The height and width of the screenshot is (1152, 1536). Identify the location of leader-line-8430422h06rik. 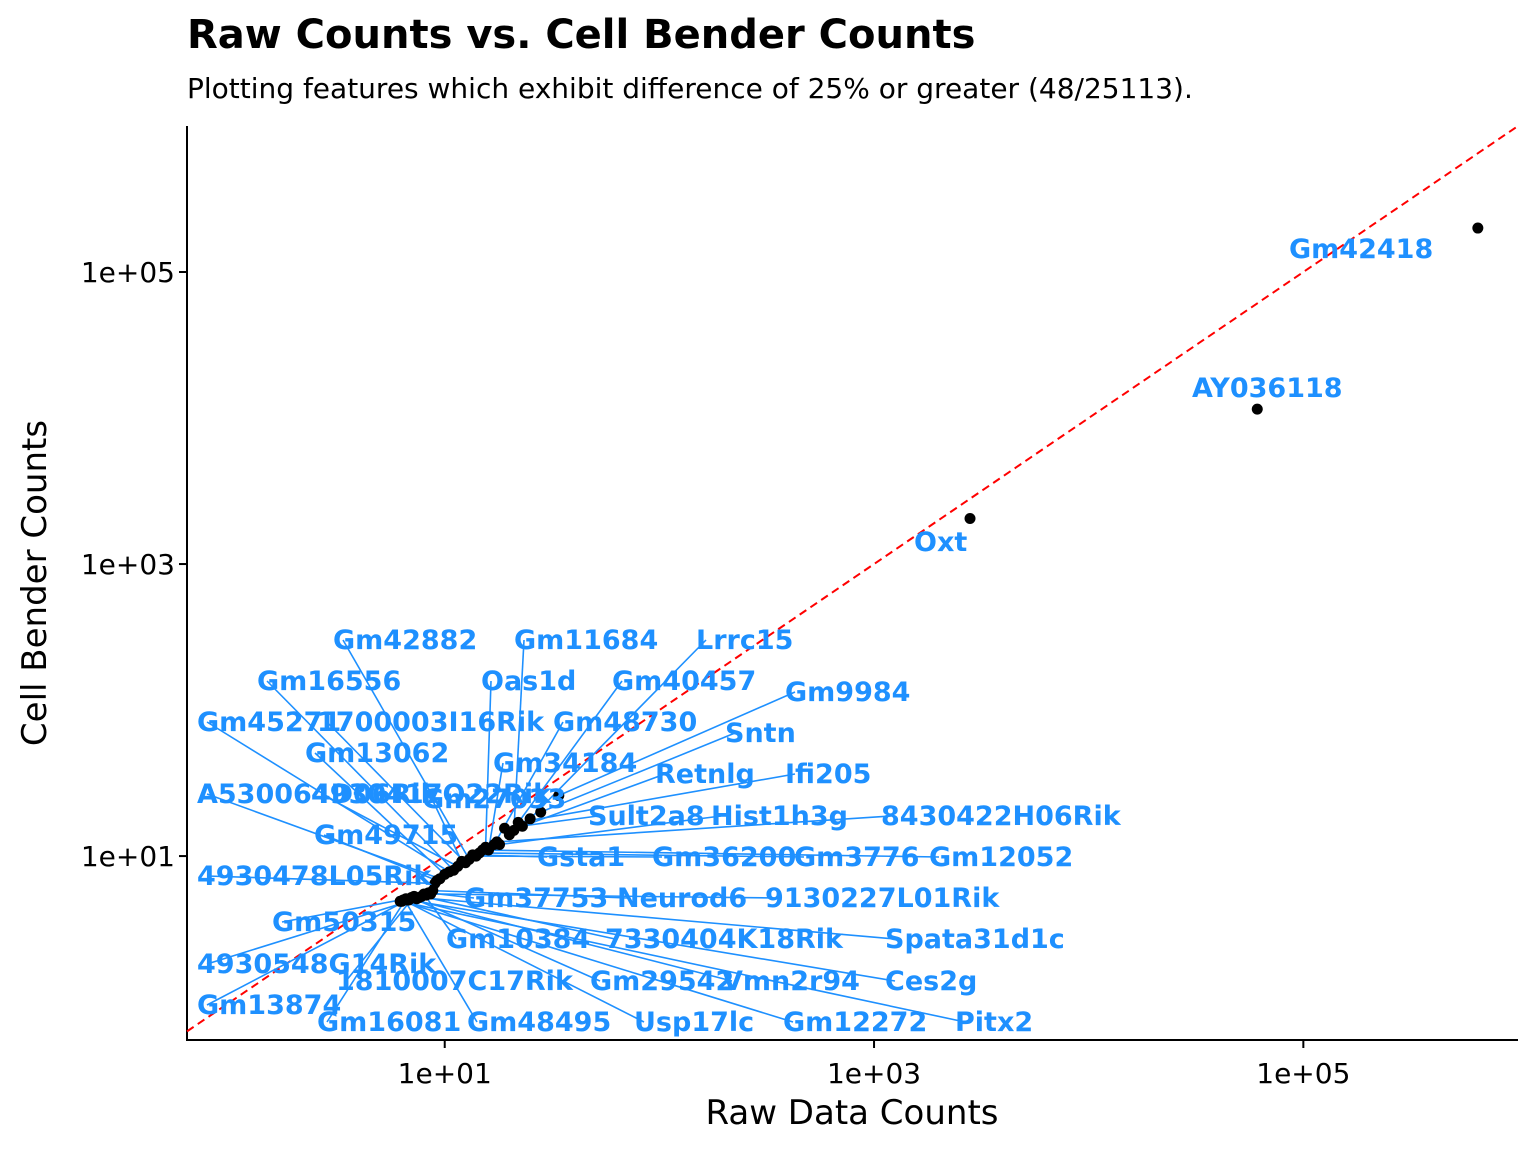
(694, 829).